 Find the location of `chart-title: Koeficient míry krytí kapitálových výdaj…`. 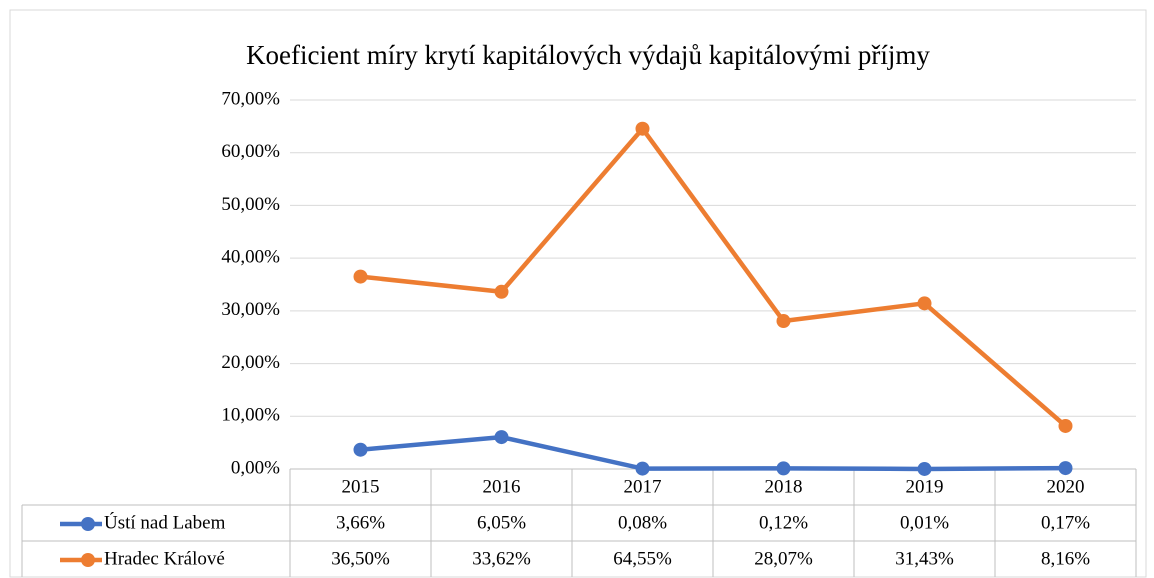

chart-title: Koeficient míry krytí kapitálových výdaj… is located at coordinates (588, 55).